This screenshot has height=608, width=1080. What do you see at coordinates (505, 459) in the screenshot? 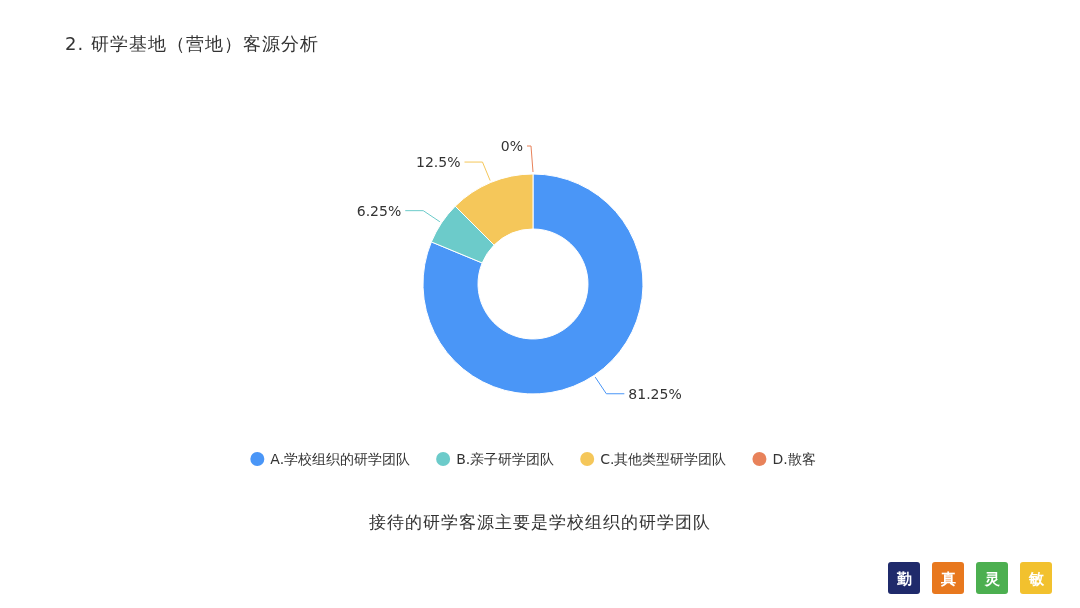
I see `legend-label: B.亲子研学团队` at bounding box center [505, 459].